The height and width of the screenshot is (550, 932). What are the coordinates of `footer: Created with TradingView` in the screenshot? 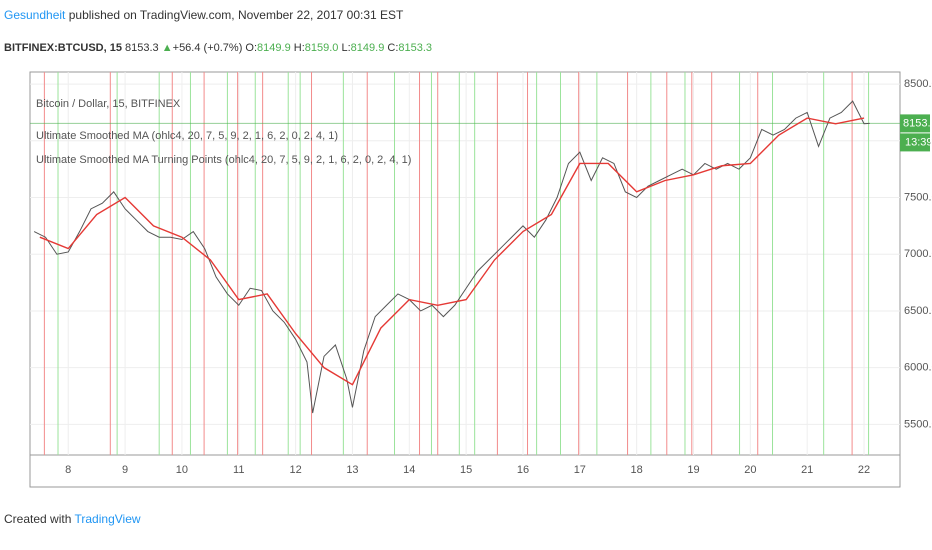 It's located at (72, 519).